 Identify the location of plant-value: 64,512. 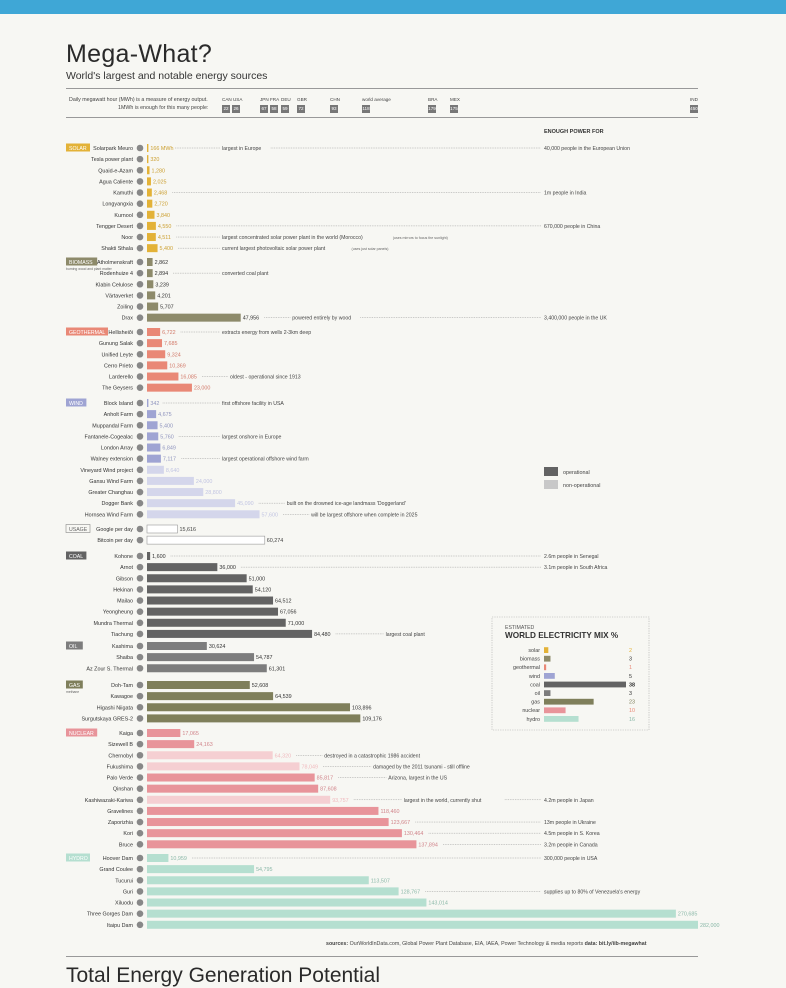
(283, 602).